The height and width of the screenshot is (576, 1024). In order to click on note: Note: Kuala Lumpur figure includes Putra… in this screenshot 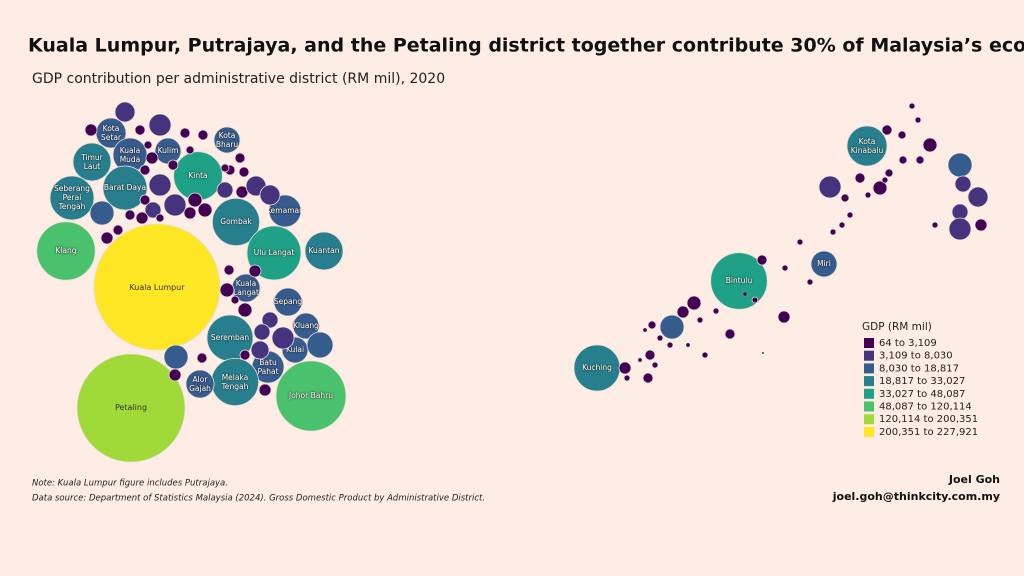, I will do `click(130, 484)`.